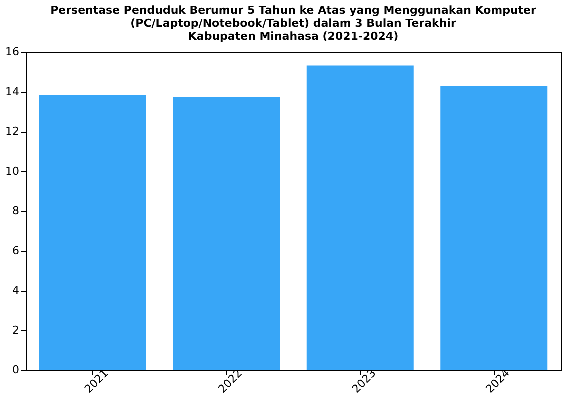 Image resolution: width=576 pixels, height=410 pixels. Describe the element at coordinates (16, 370) in the screenshot. I see `y-tick-label: 0` at that location.